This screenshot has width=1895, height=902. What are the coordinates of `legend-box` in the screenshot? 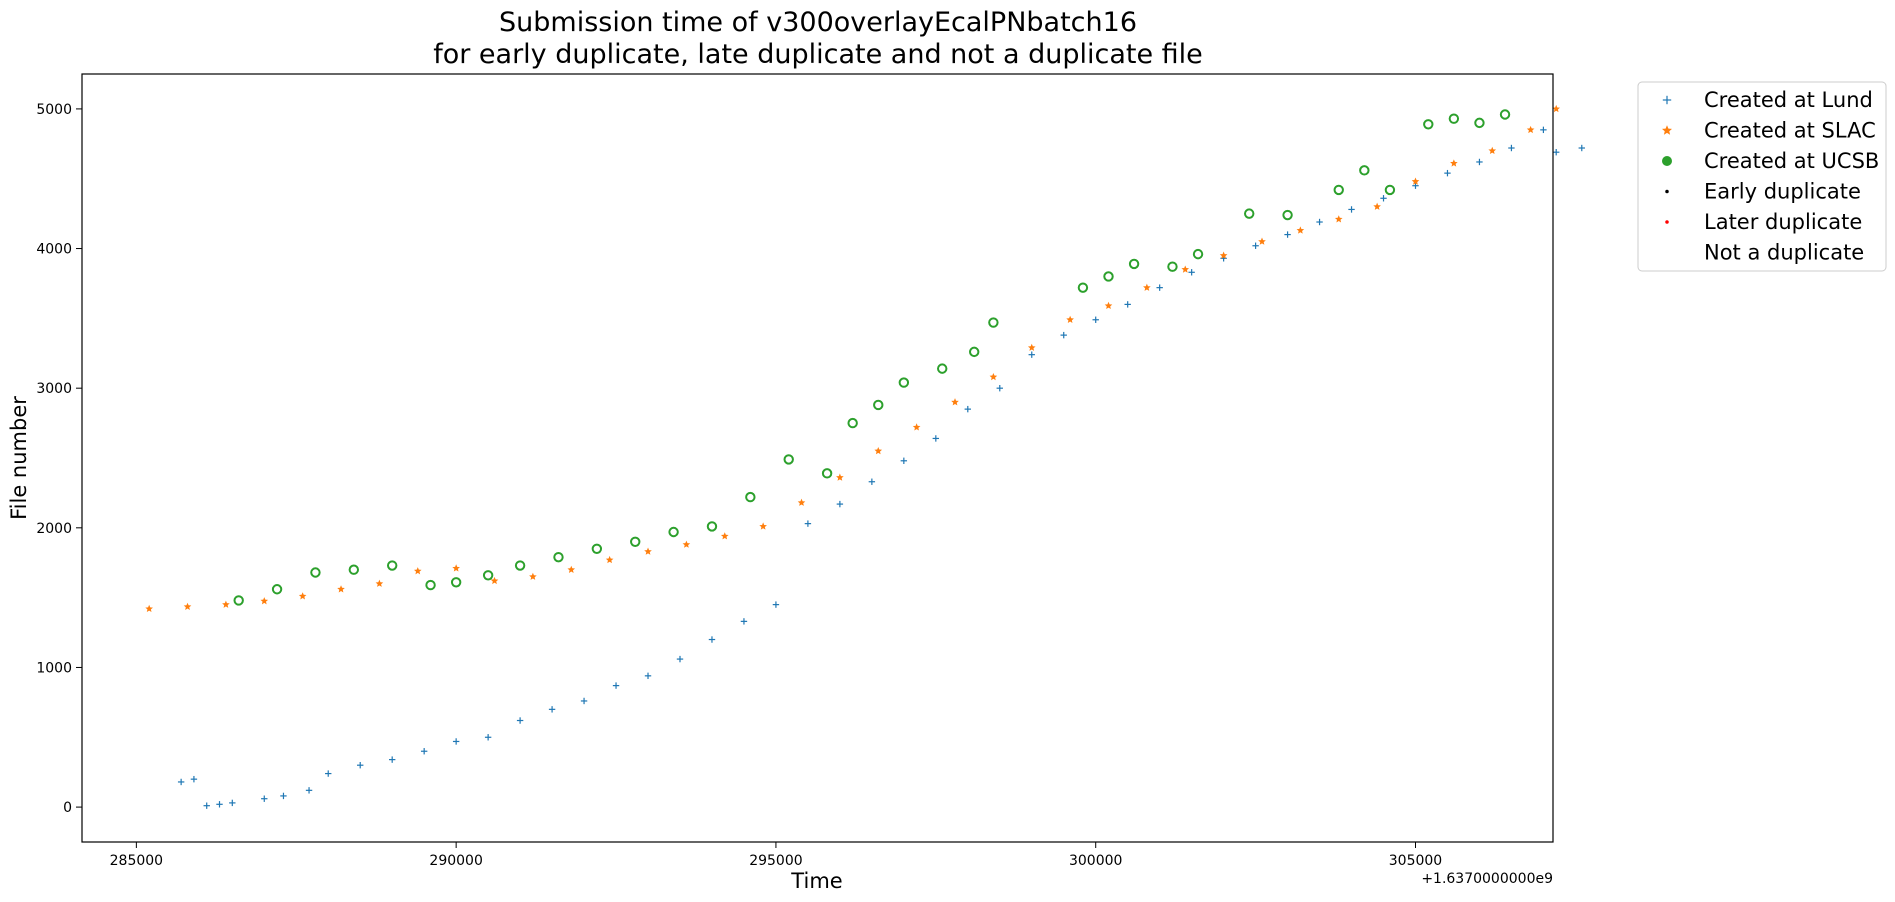 It's located at (1762, 176).